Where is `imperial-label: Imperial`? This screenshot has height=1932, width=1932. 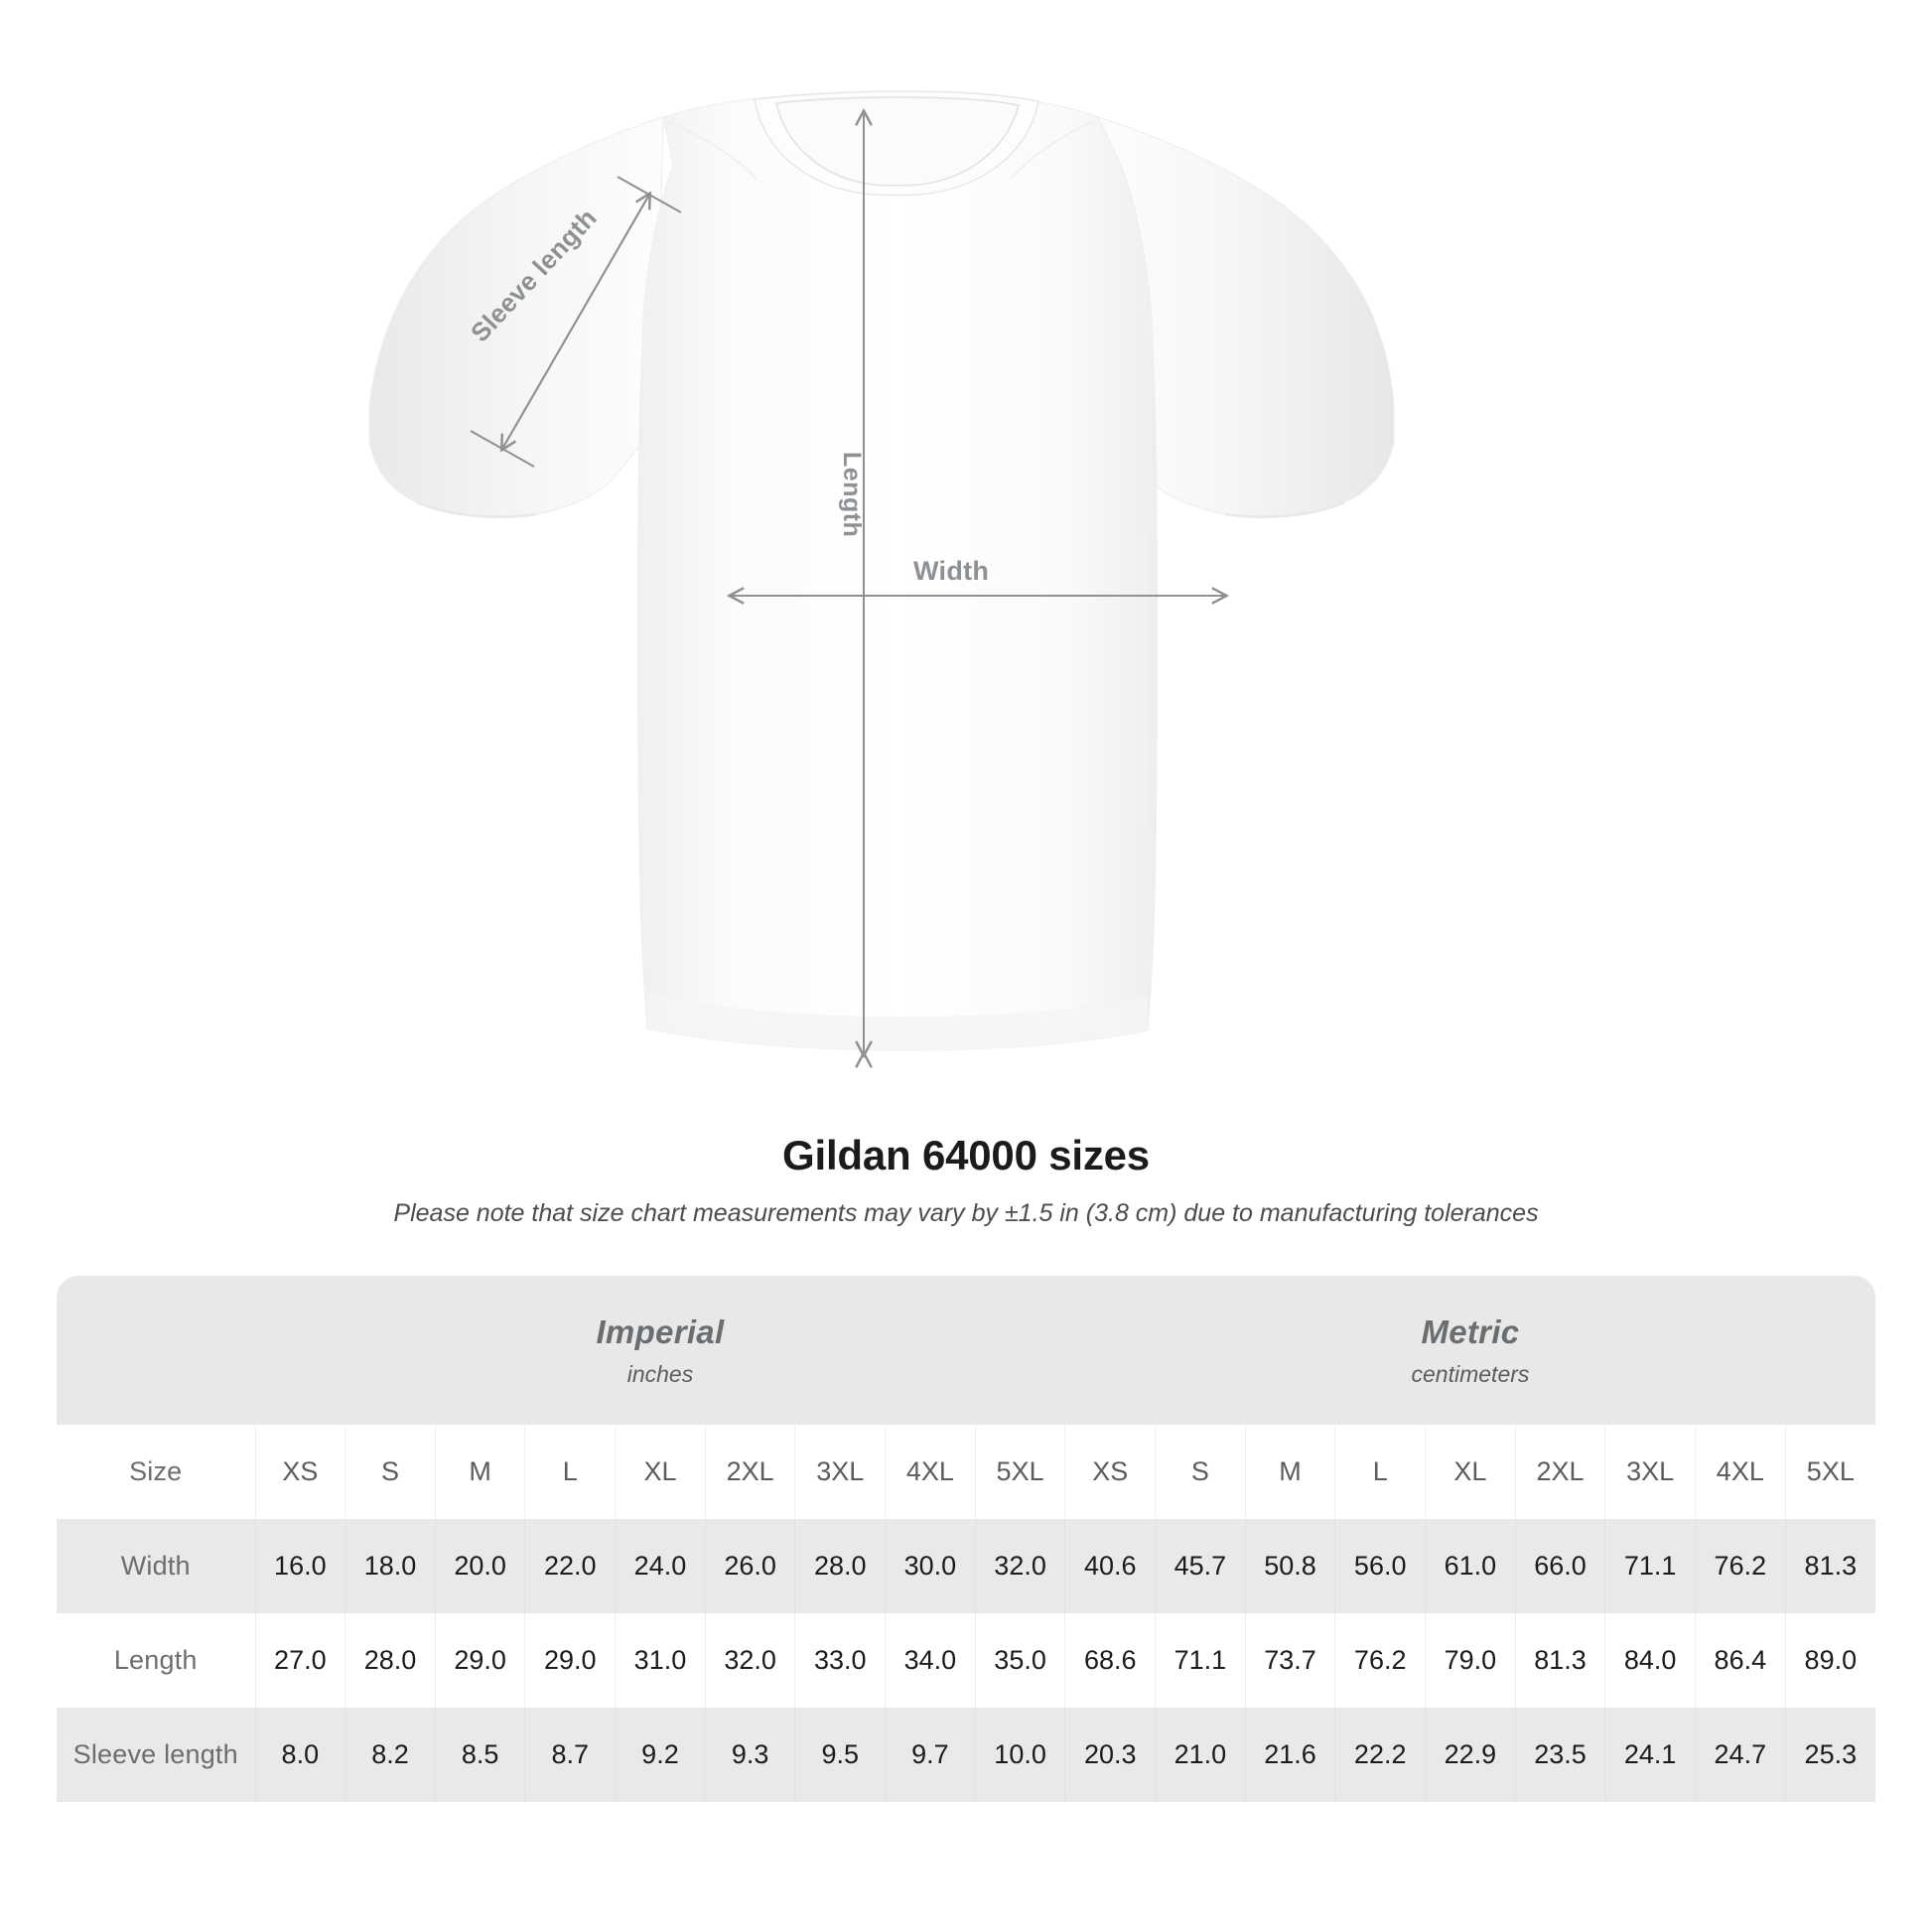 imperial-label: Imperial is located at coordinates (660, 1331).